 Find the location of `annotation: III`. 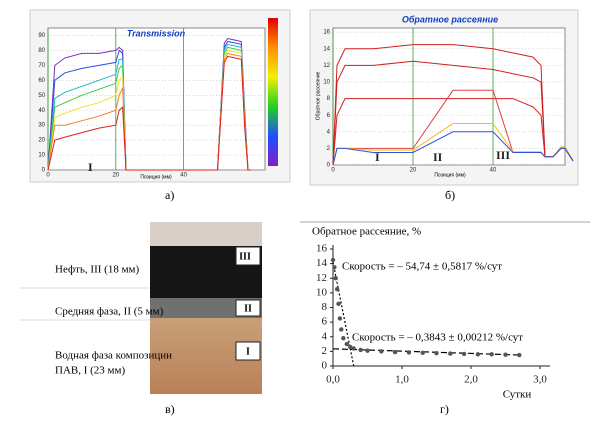

annotation: III is located at coordinates (503, 155).